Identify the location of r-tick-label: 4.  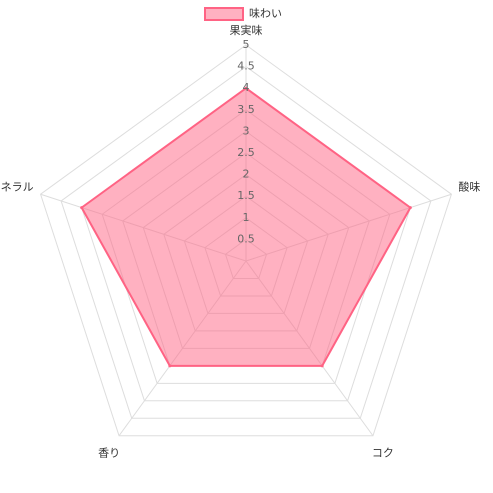
(246, 87).